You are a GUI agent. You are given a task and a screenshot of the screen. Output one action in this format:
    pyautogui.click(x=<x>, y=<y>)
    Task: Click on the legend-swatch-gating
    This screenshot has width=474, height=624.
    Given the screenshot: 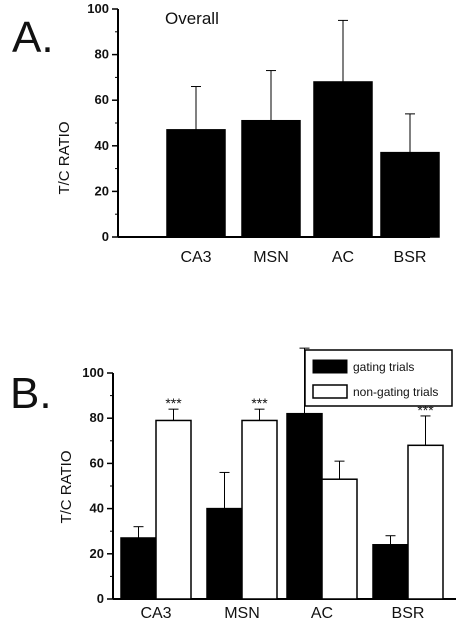 What is the action you would take?
    pyautogui.click(x=330, y=366)
    